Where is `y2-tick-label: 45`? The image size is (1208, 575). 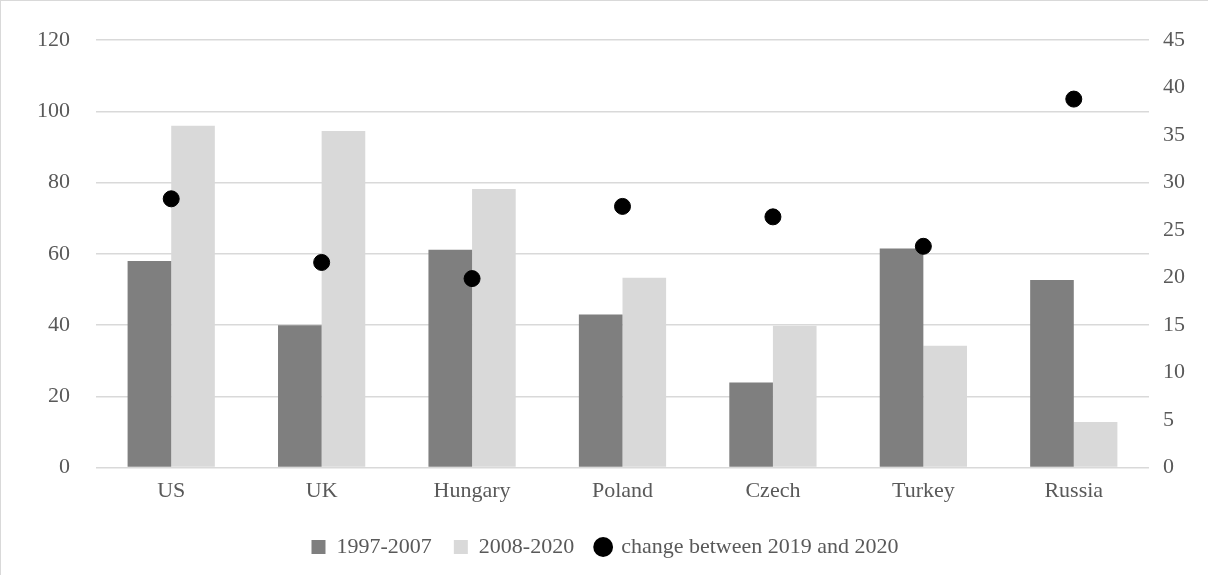 y2-tick-label: 45 is located at coordinates (1174, 38).